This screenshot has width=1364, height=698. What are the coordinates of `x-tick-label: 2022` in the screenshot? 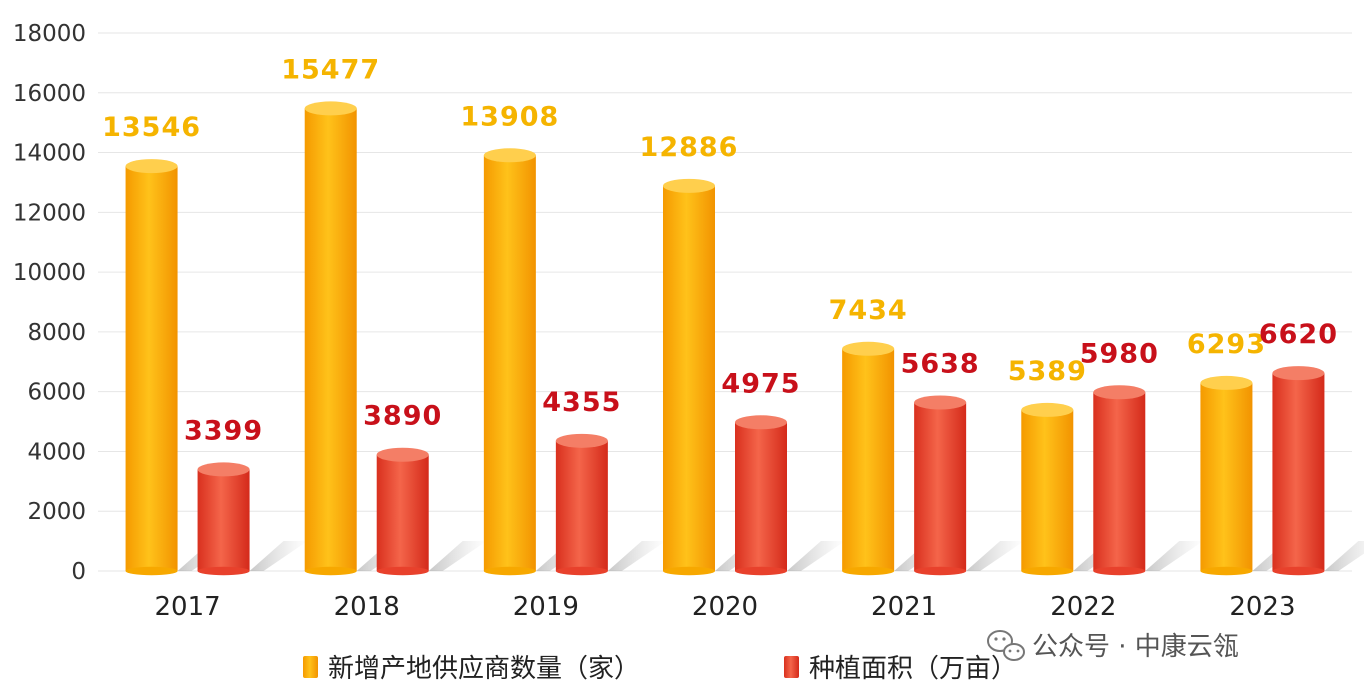 It's located at (1083, 607).